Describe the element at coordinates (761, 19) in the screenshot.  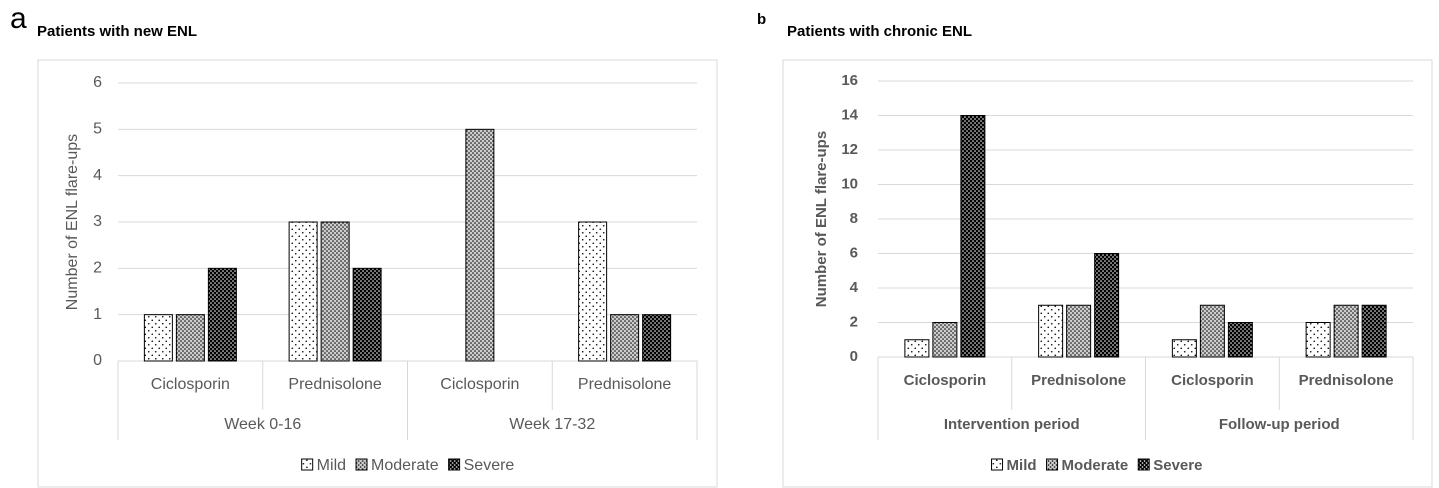
I see `panel-label: b` at that location.